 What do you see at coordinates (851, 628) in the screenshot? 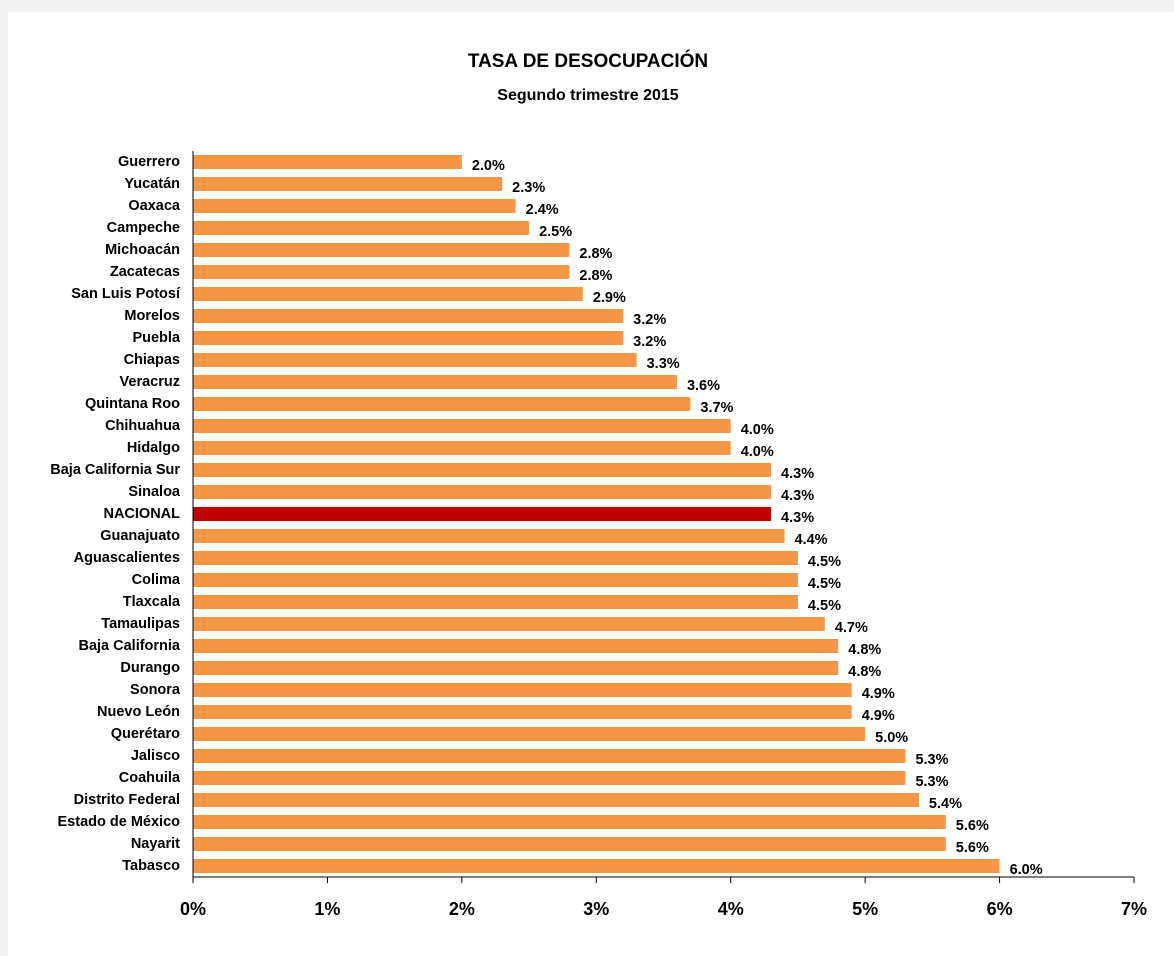
I see `value-label: 4.7%` at bounding box center [851, 628].